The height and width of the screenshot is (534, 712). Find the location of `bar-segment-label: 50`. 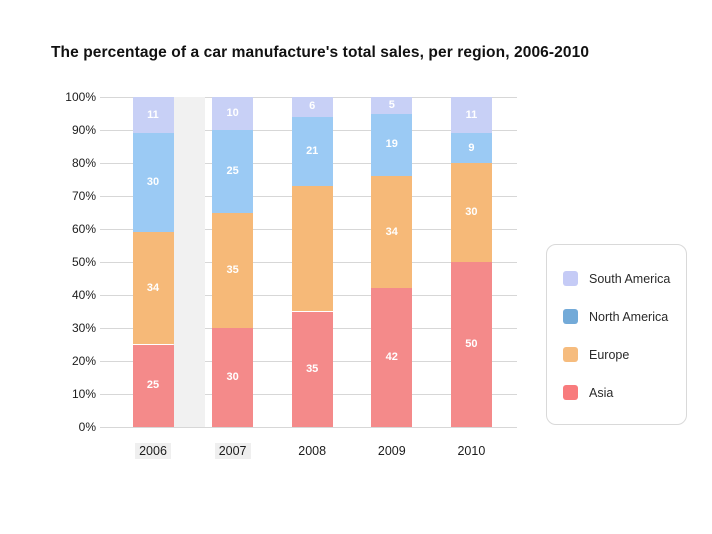

bar-segment-label: 50 is located at coordinates (471, 344).